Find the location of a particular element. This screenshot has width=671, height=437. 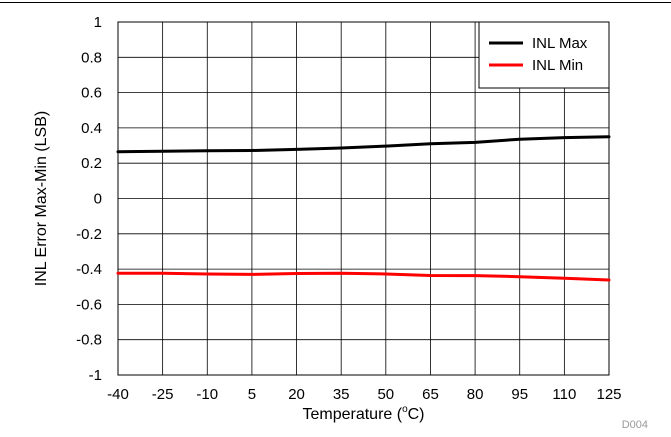

x-tick-label: 80 is located at coordinates (475, 394).